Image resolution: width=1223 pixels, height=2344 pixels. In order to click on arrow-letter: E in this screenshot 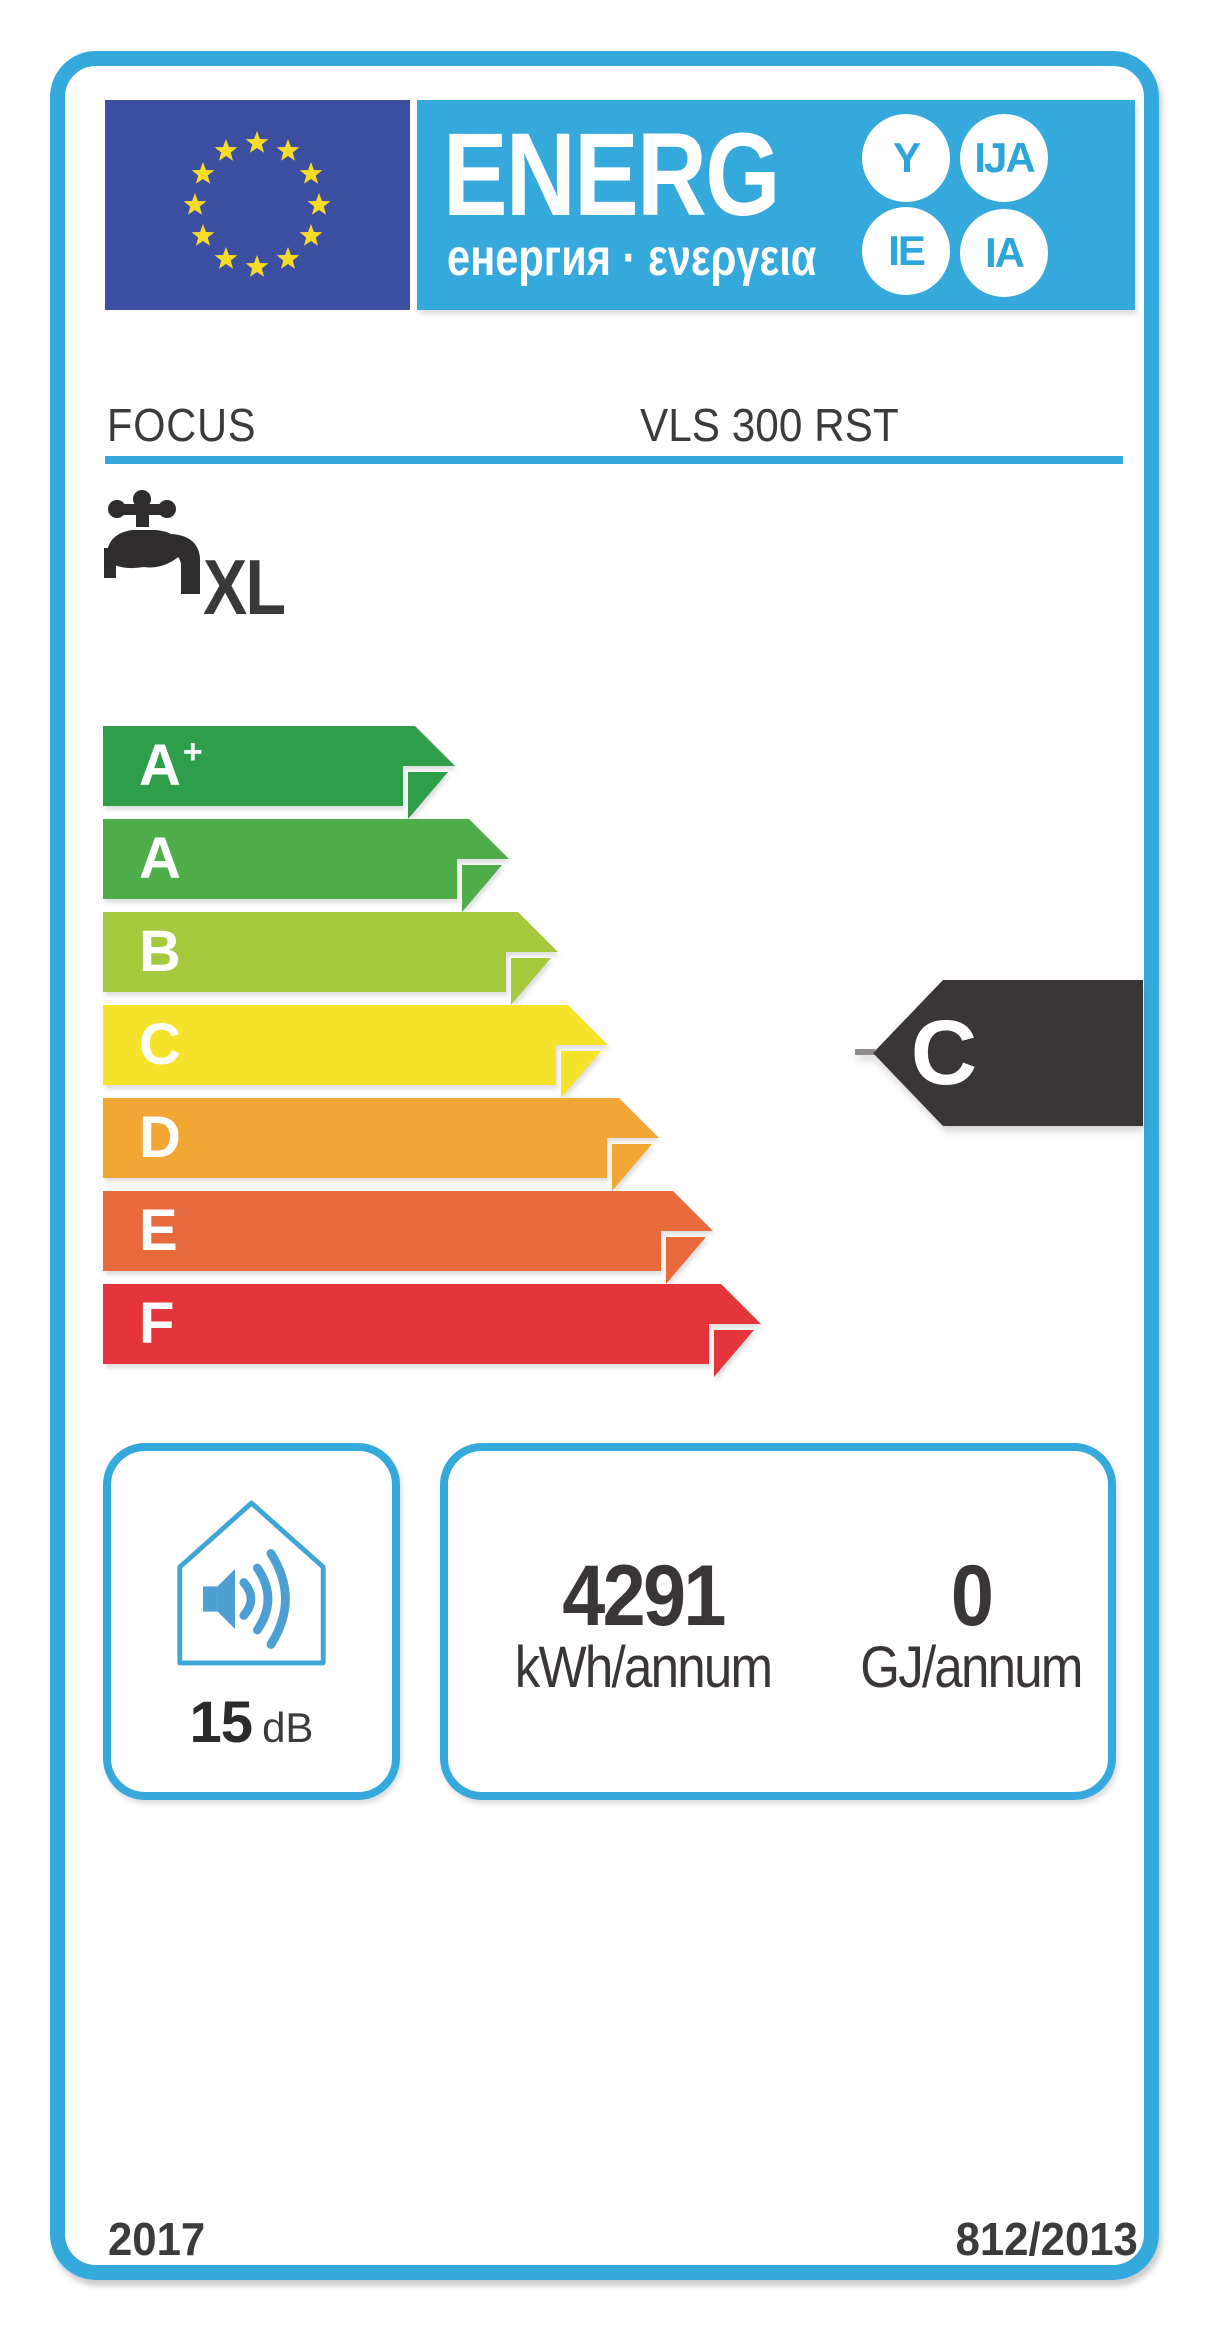, I will do `click(158, 1230)`.